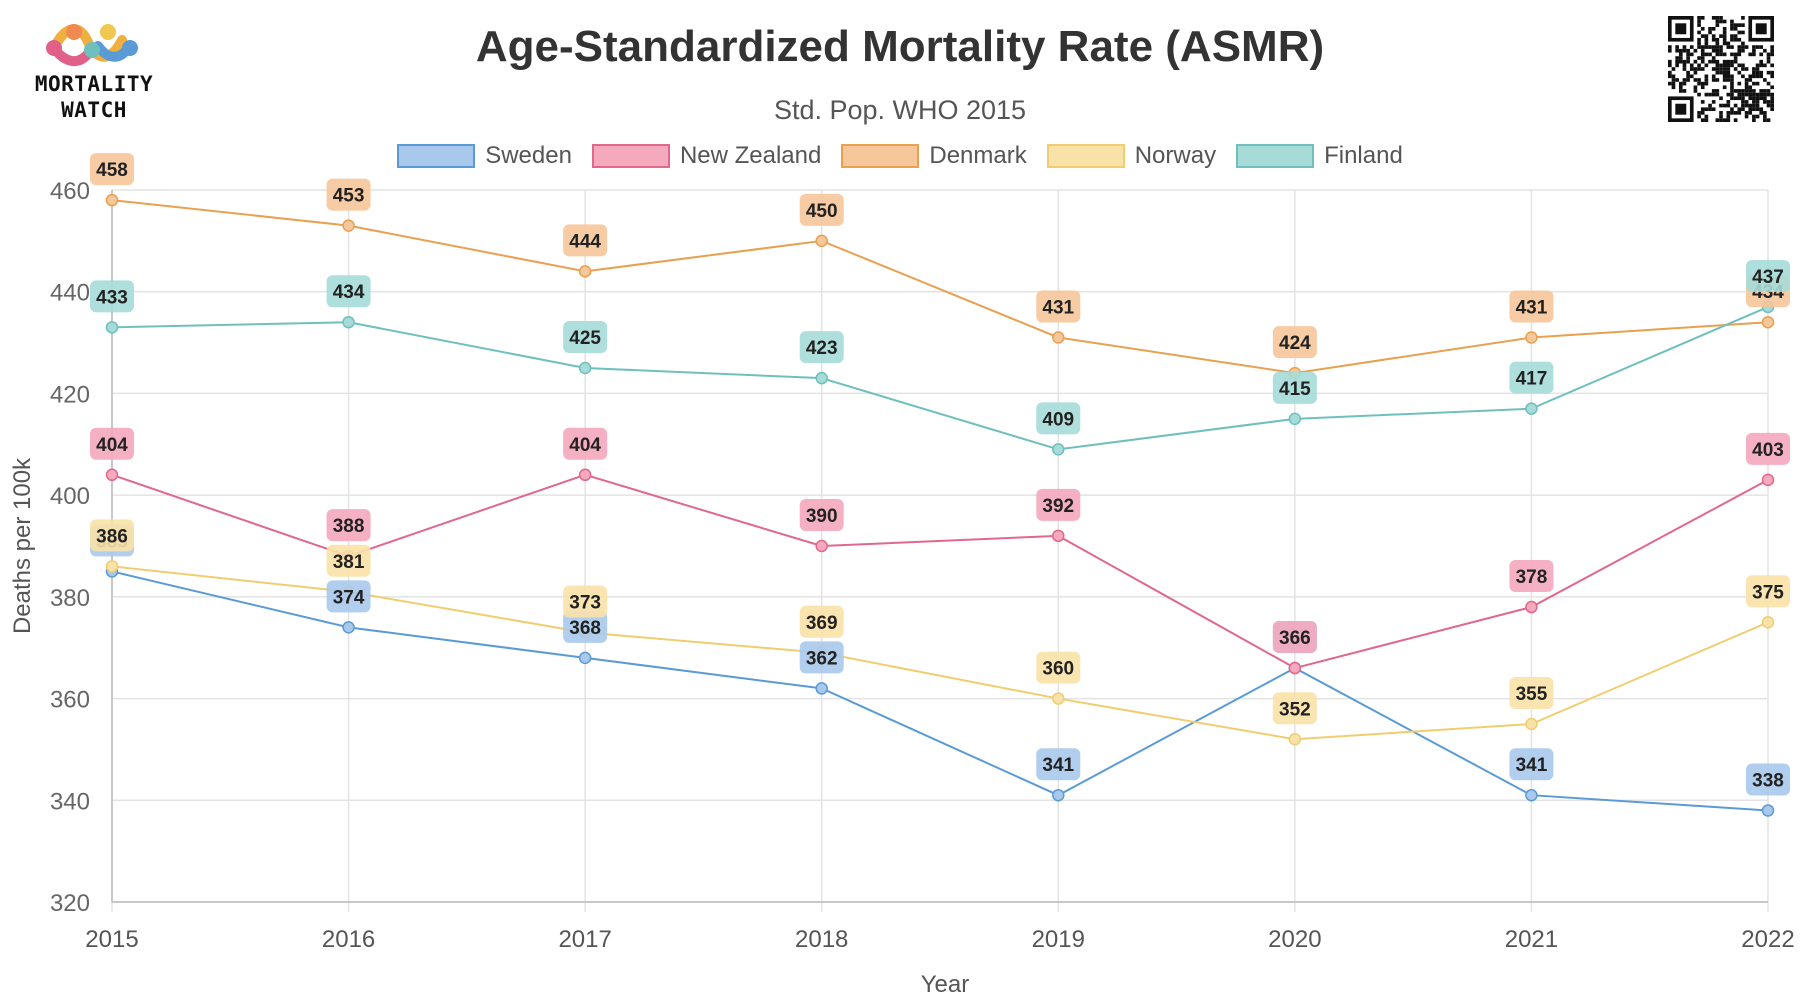 The image size is (1800, 1005). I want to click on data-label-bg-norway, so click(585, 601).